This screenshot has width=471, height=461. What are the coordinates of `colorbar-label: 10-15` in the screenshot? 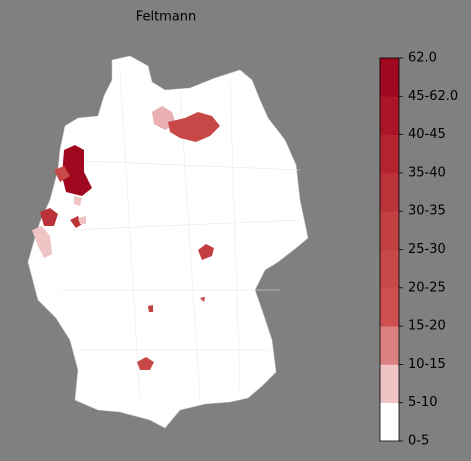 It's located at (427, 364).